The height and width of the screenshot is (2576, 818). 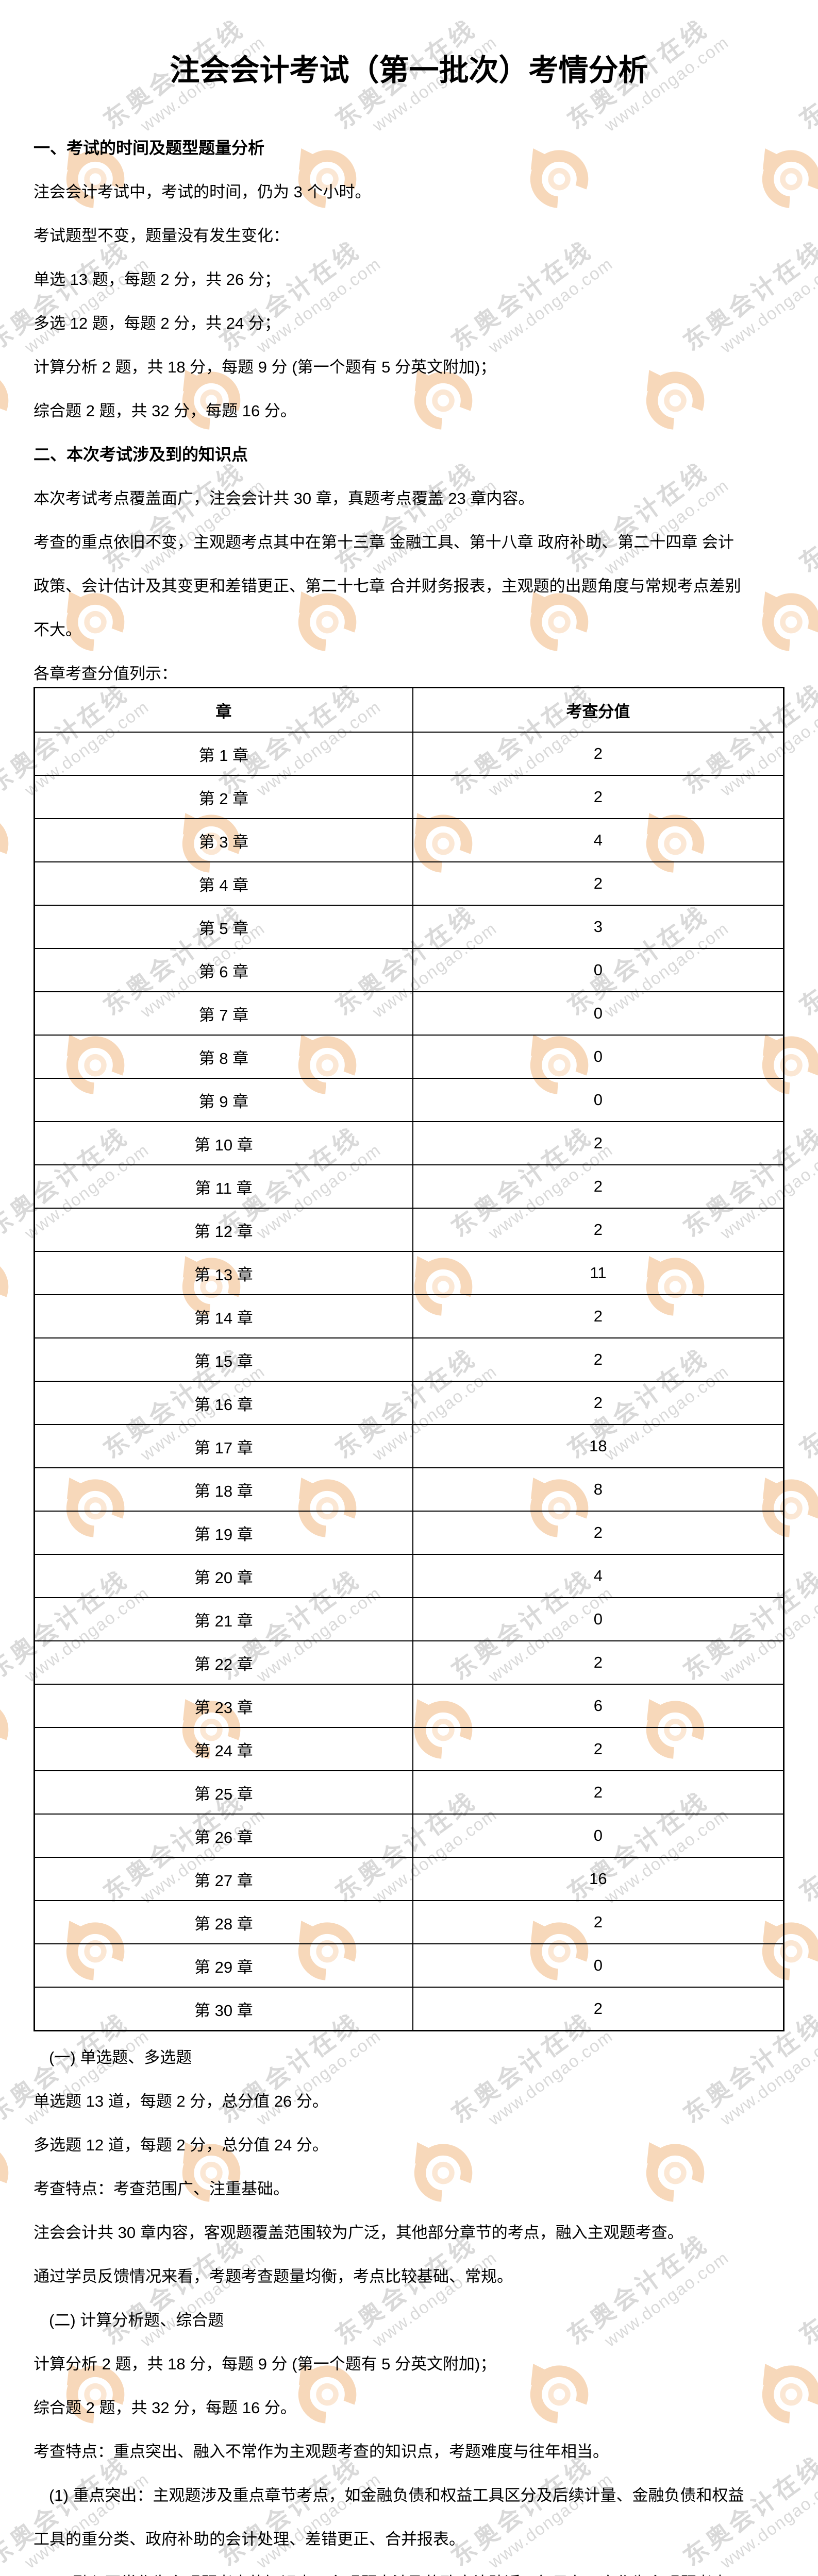 What do you see at coordinates (223, 1662) in the screenshot?
I see `chapter-cell: 第 22 章` at bounding box center [223, 1662].